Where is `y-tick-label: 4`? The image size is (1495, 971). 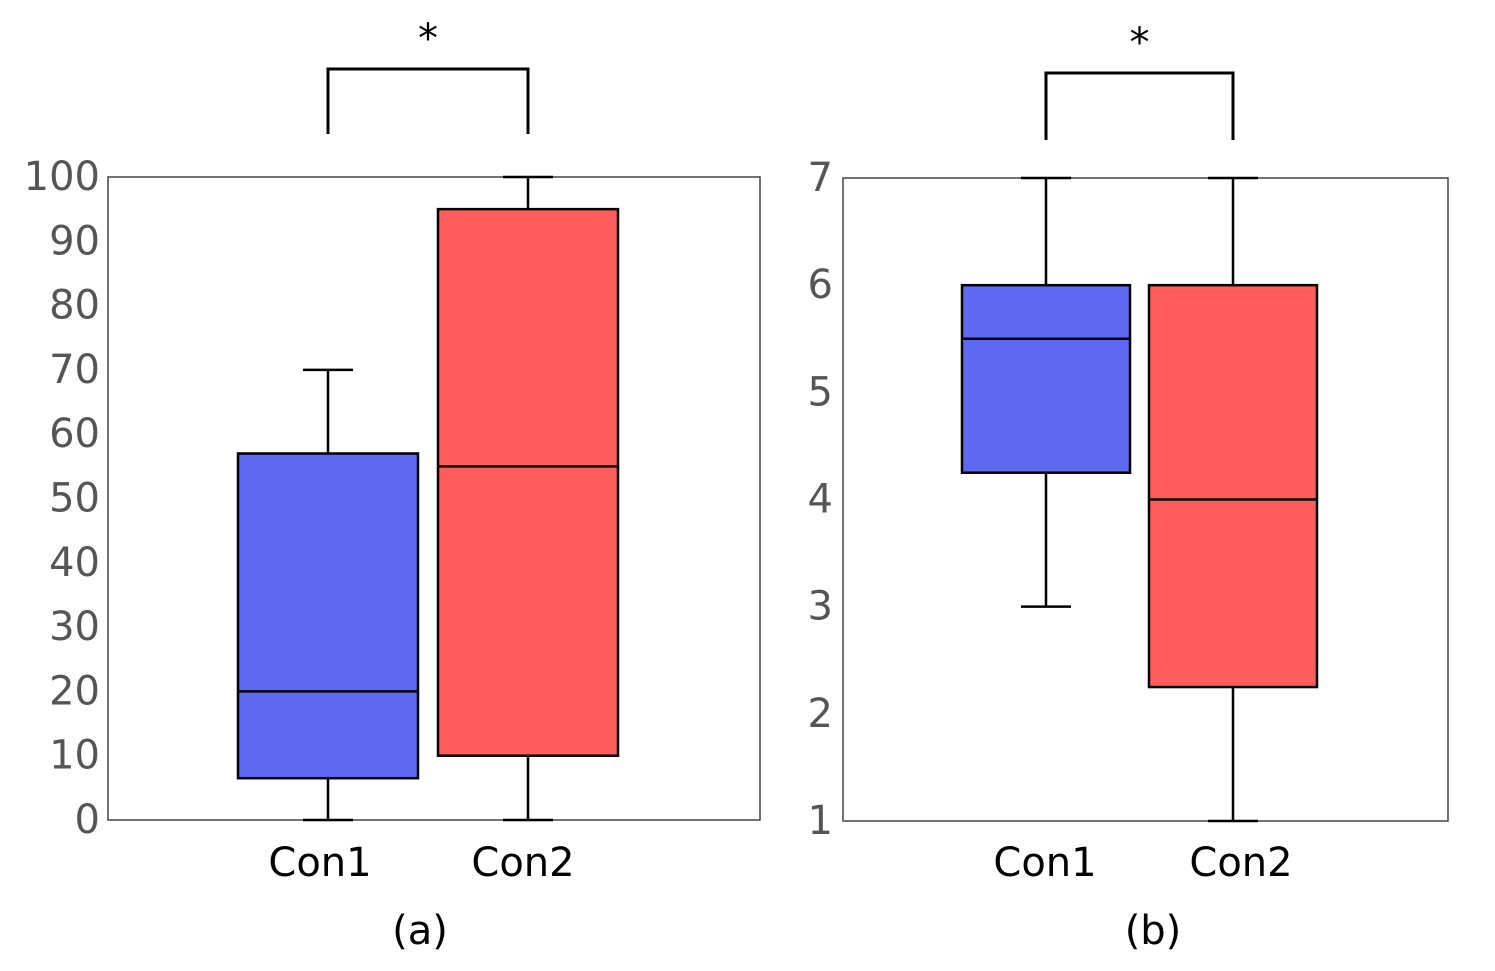 y-tick-label: 4 is located at coordinates (820, 500).